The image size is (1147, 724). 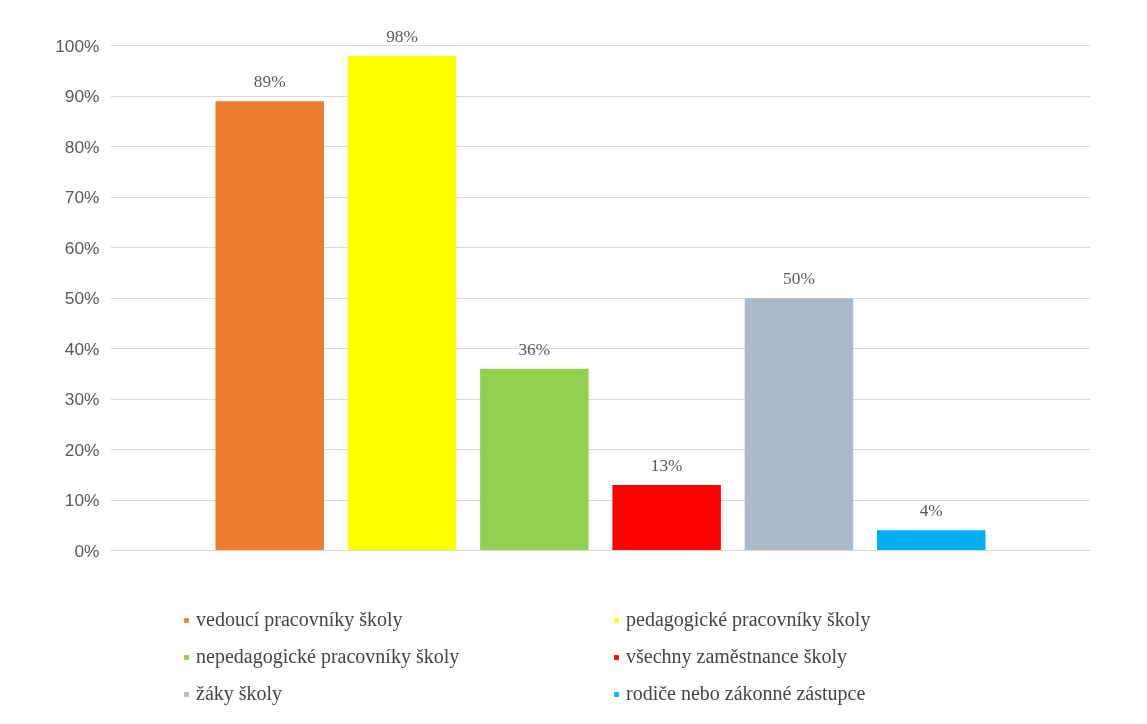 I want to click on y-tick-label: 60%, so click(x=82, y=247).